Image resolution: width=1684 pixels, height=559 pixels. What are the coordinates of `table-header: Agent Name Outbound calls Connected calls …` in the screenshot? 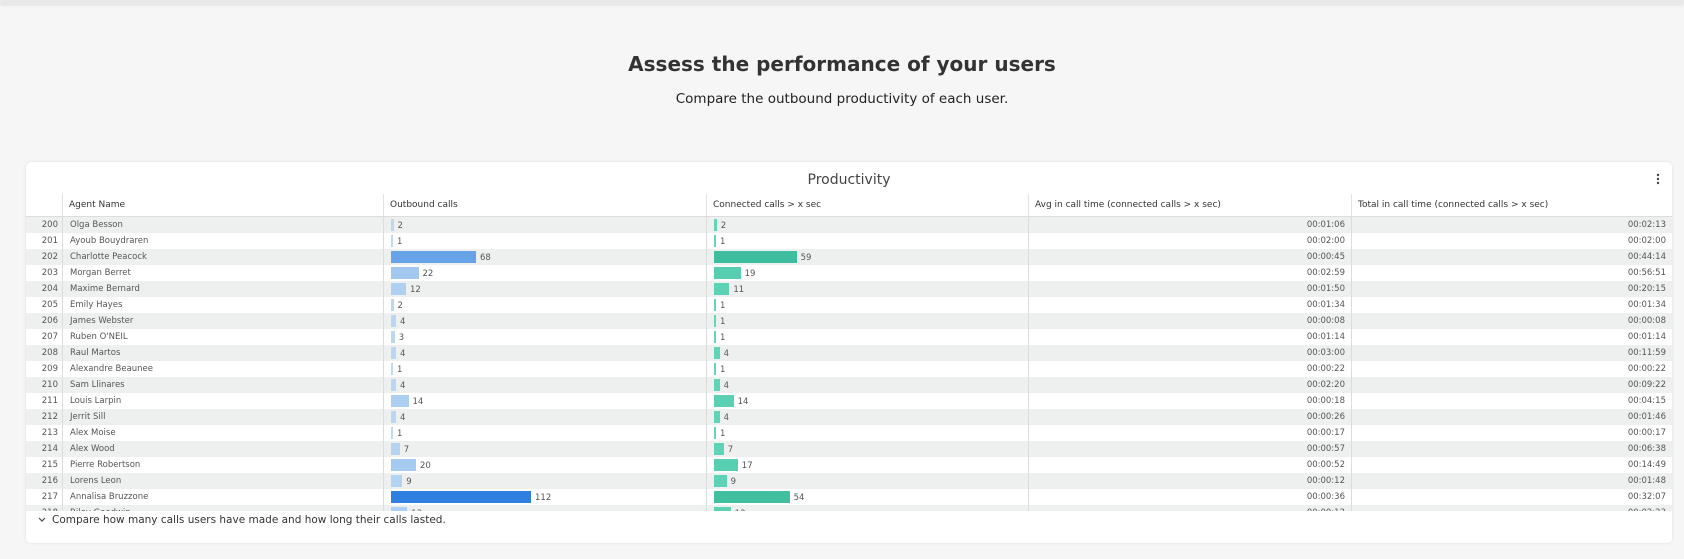 It's located at (849, 205).